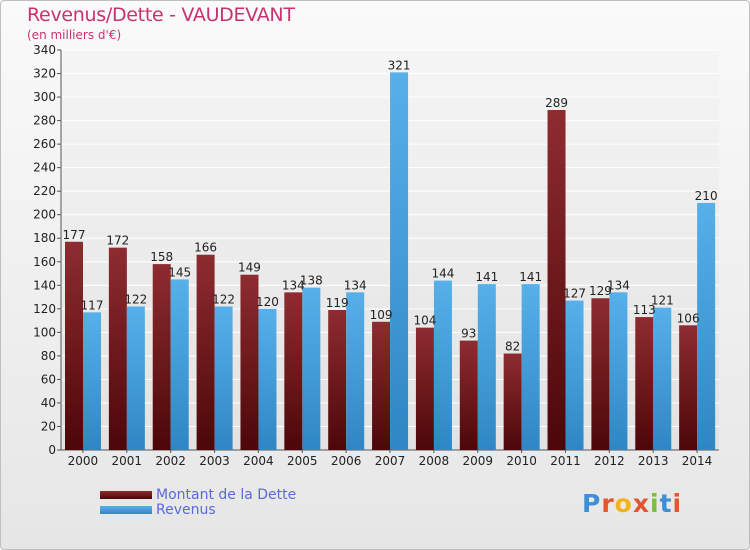  What do you see at coordinates (468, 334) in the screenshot?
I see `data-label: 93` at bounding box center [468, 334].